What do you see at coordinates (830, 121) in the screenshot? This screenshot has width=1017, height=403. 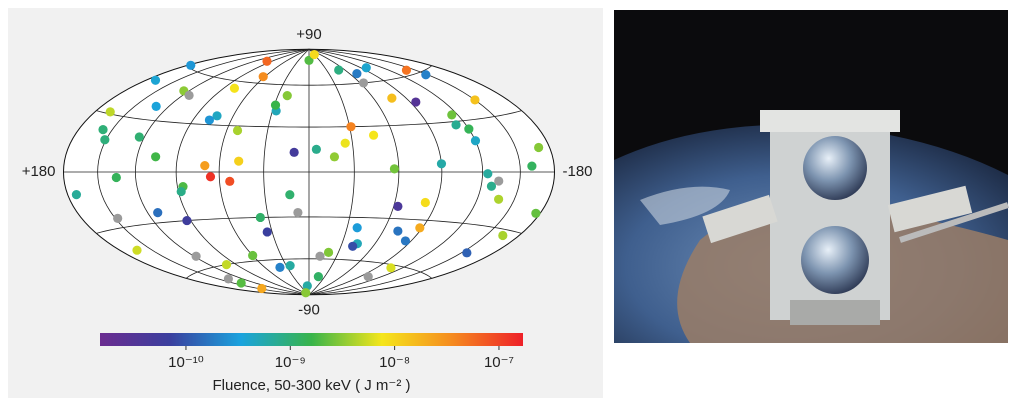 I see `photo-spacecraft-top` at bounding box center [830, 121].